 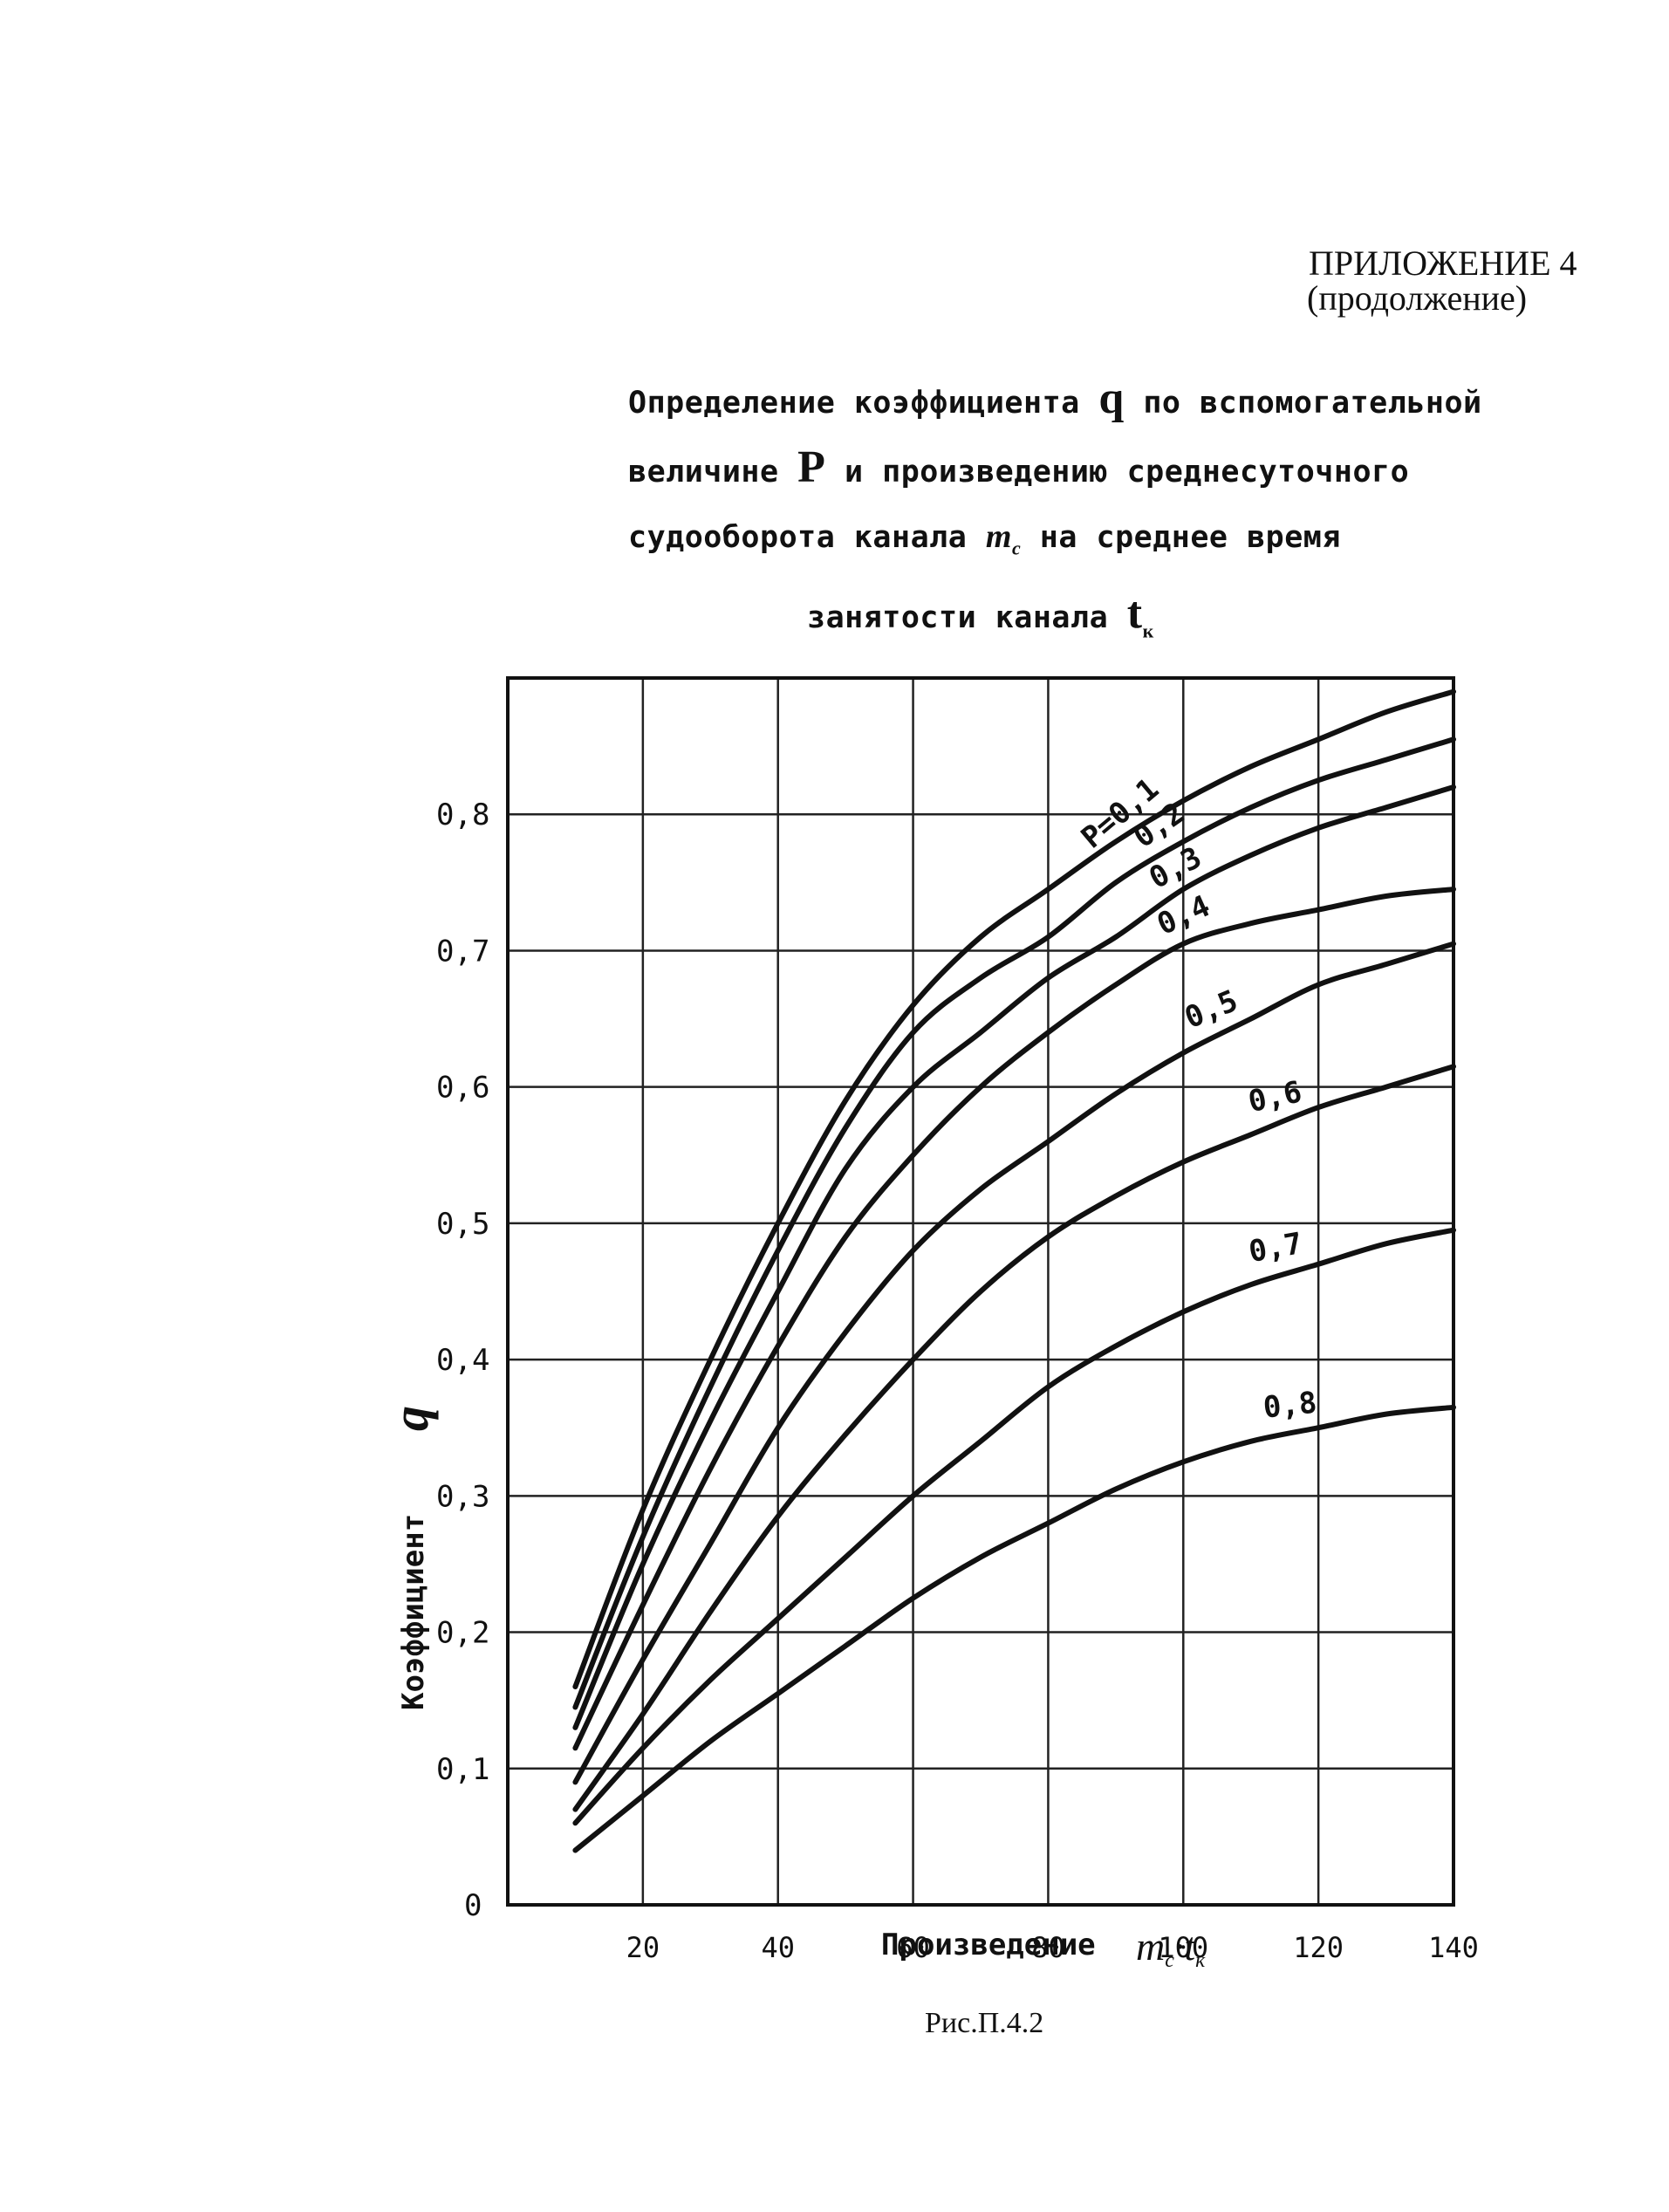 I want to click on tk-symbol: tк, so click(x=1140, y=614).